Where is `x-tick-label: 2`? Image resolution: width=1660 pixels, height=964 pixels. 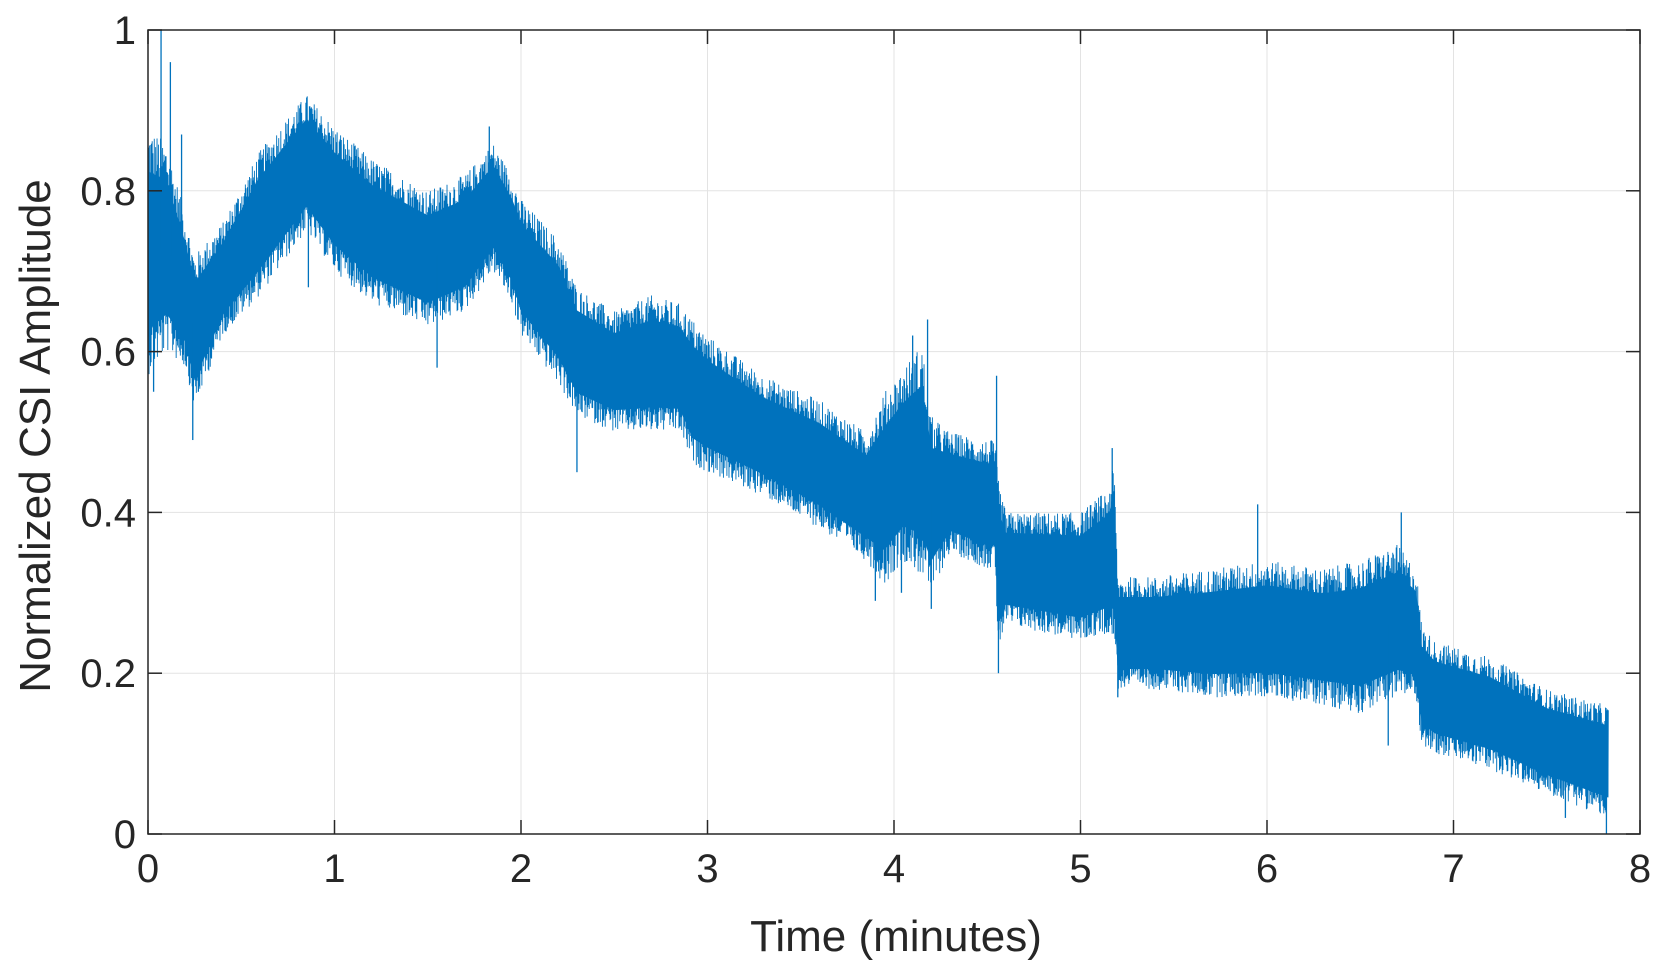 x-tick-label: 2 is located at coordinates (521, 869).